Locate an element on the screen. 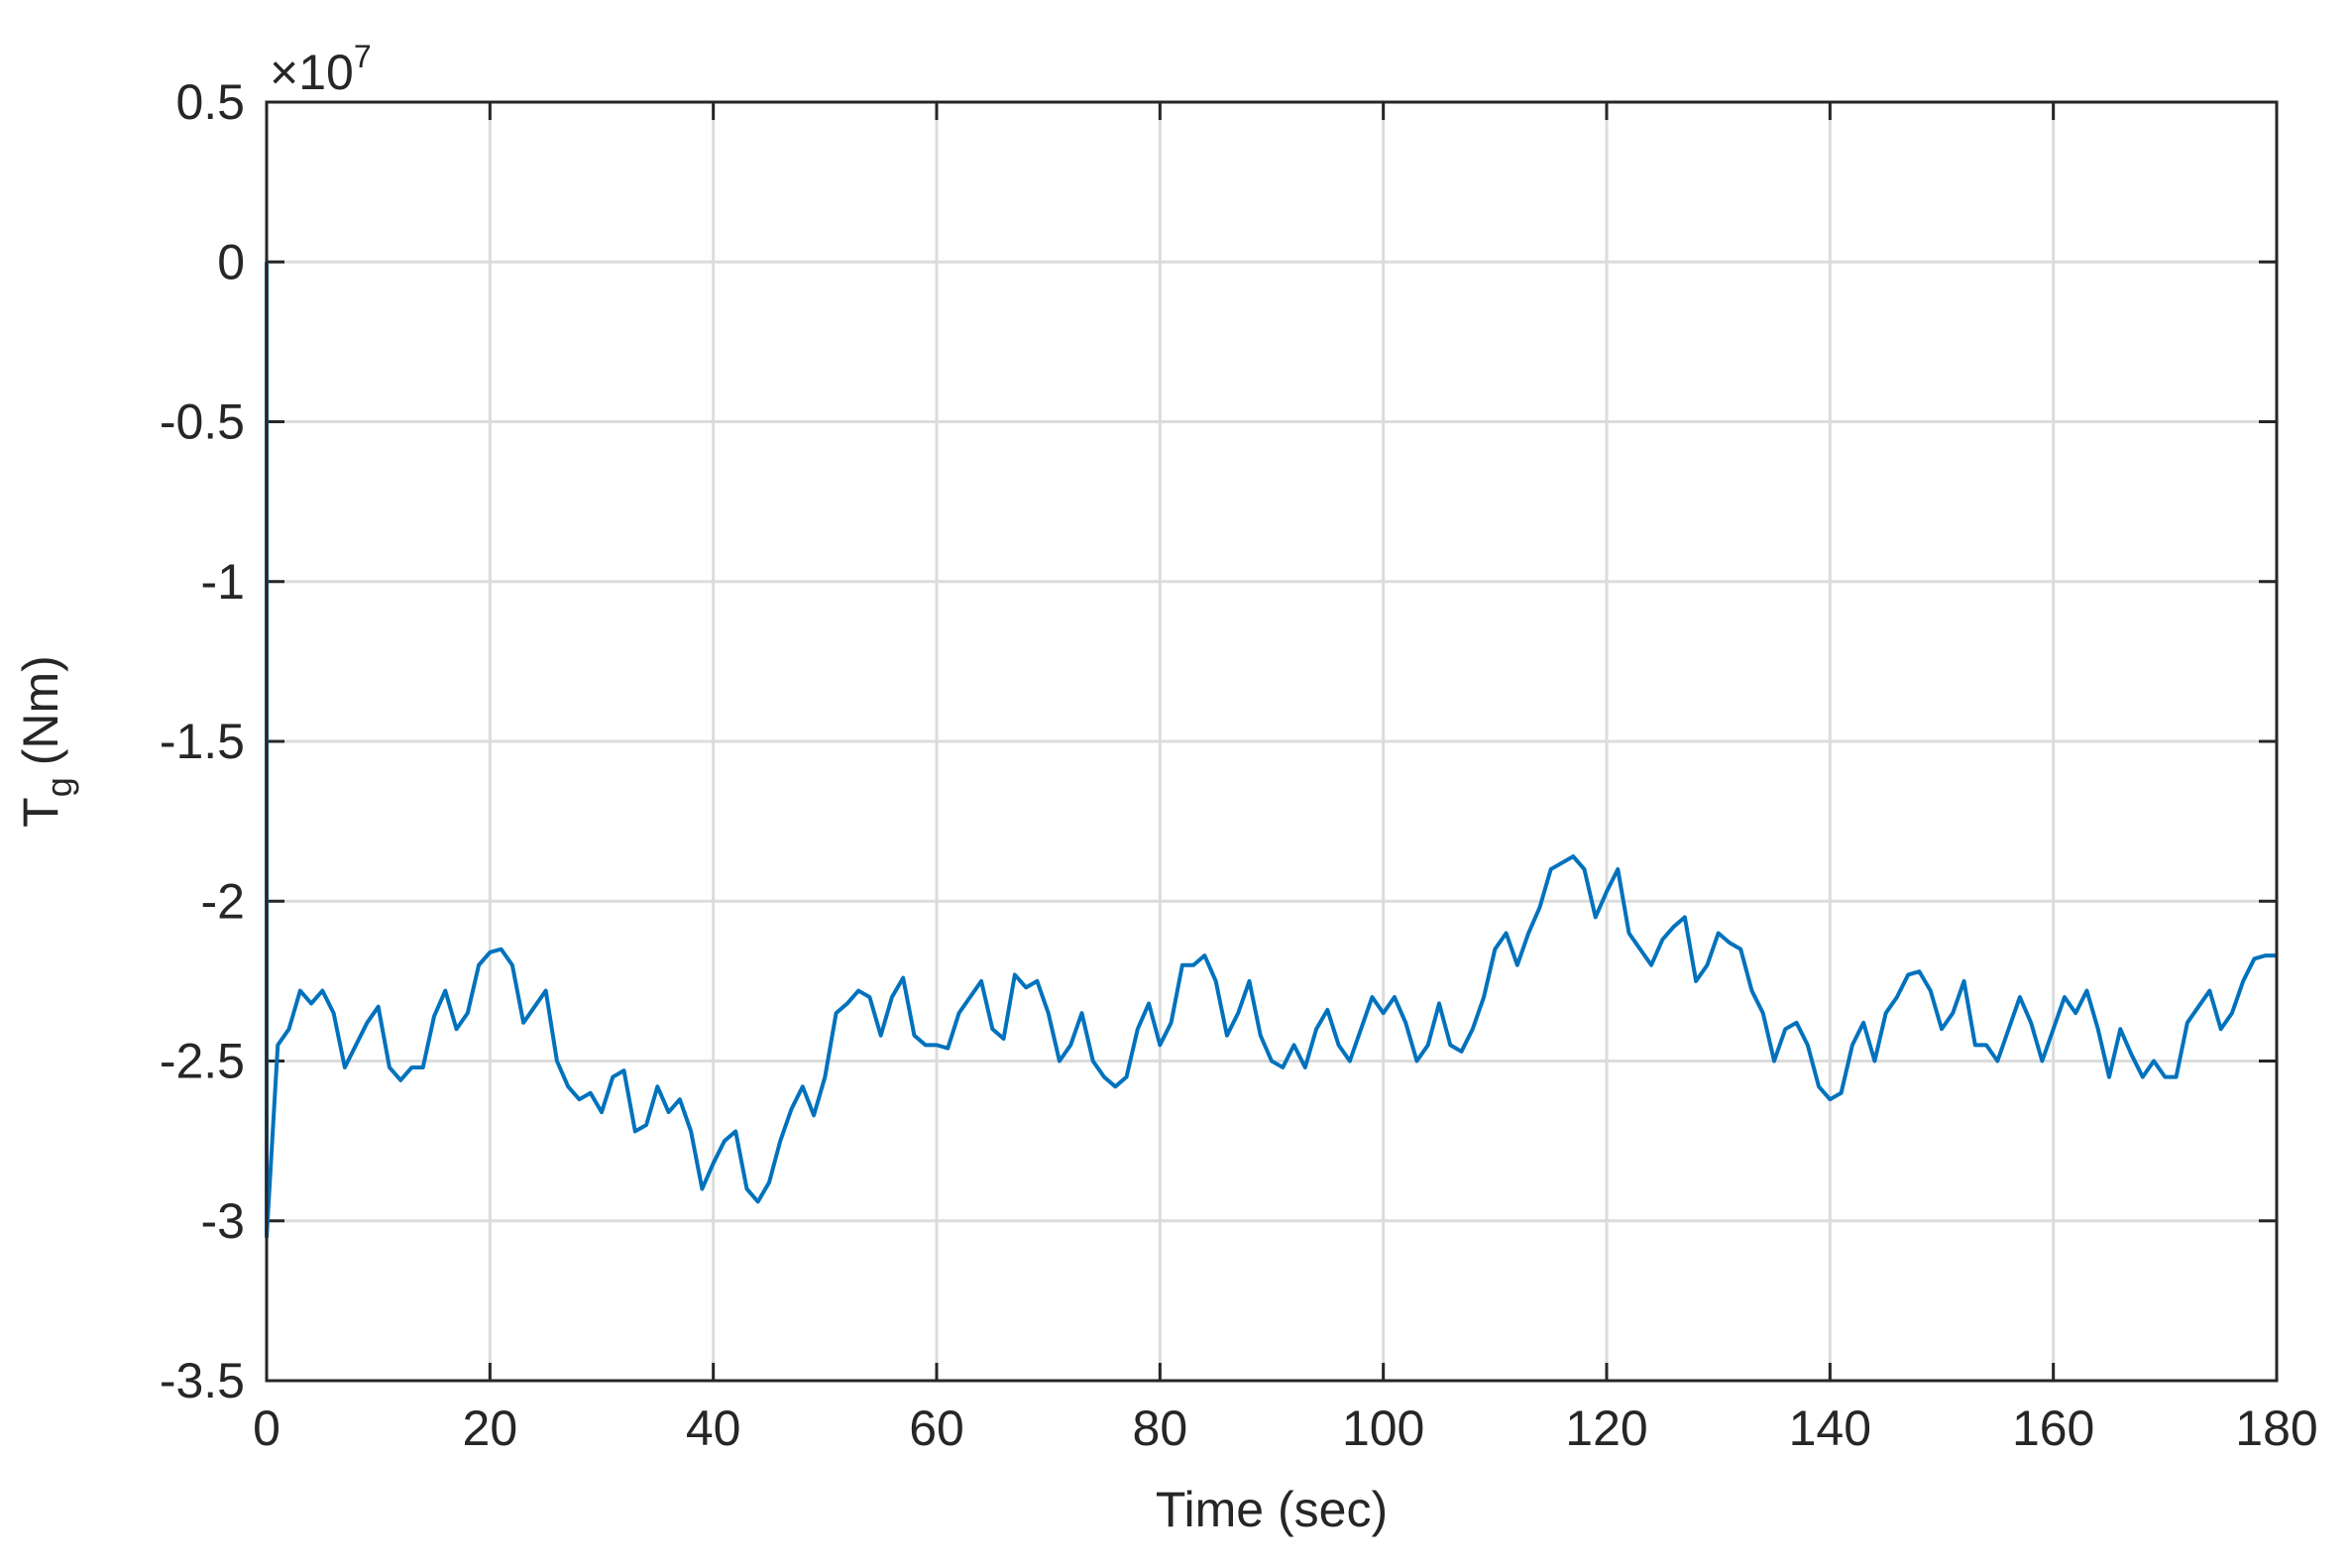 This screenshot has width=2352, height=1568. y-axis-label: Tg (Nm) is located at coordinates (46, 741).